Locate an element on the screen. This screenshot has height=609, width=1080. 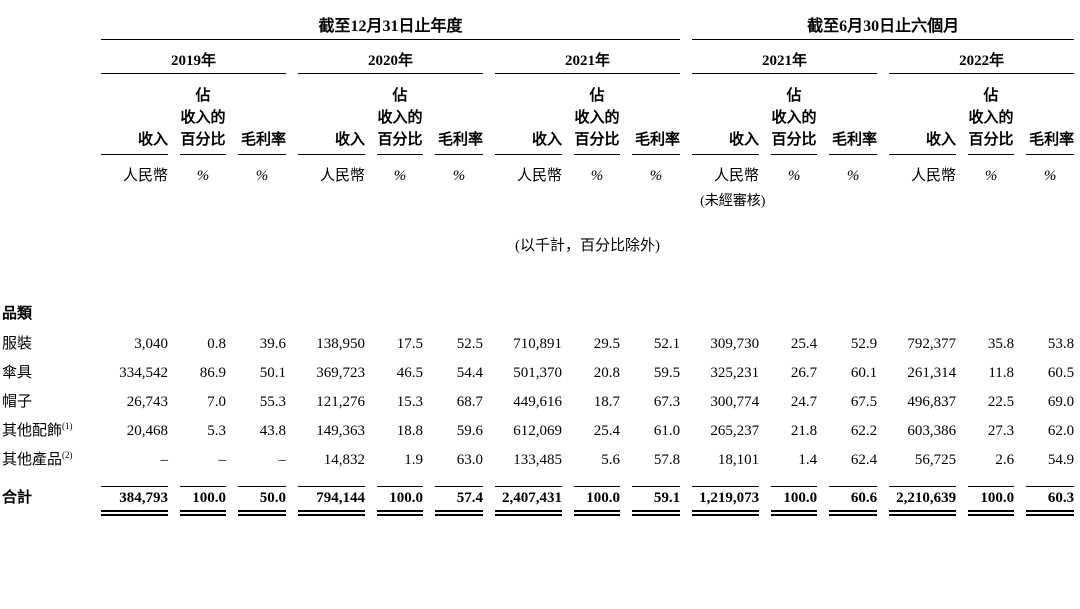
value-cell: 22.5 is located at coordinates (1001, 402).